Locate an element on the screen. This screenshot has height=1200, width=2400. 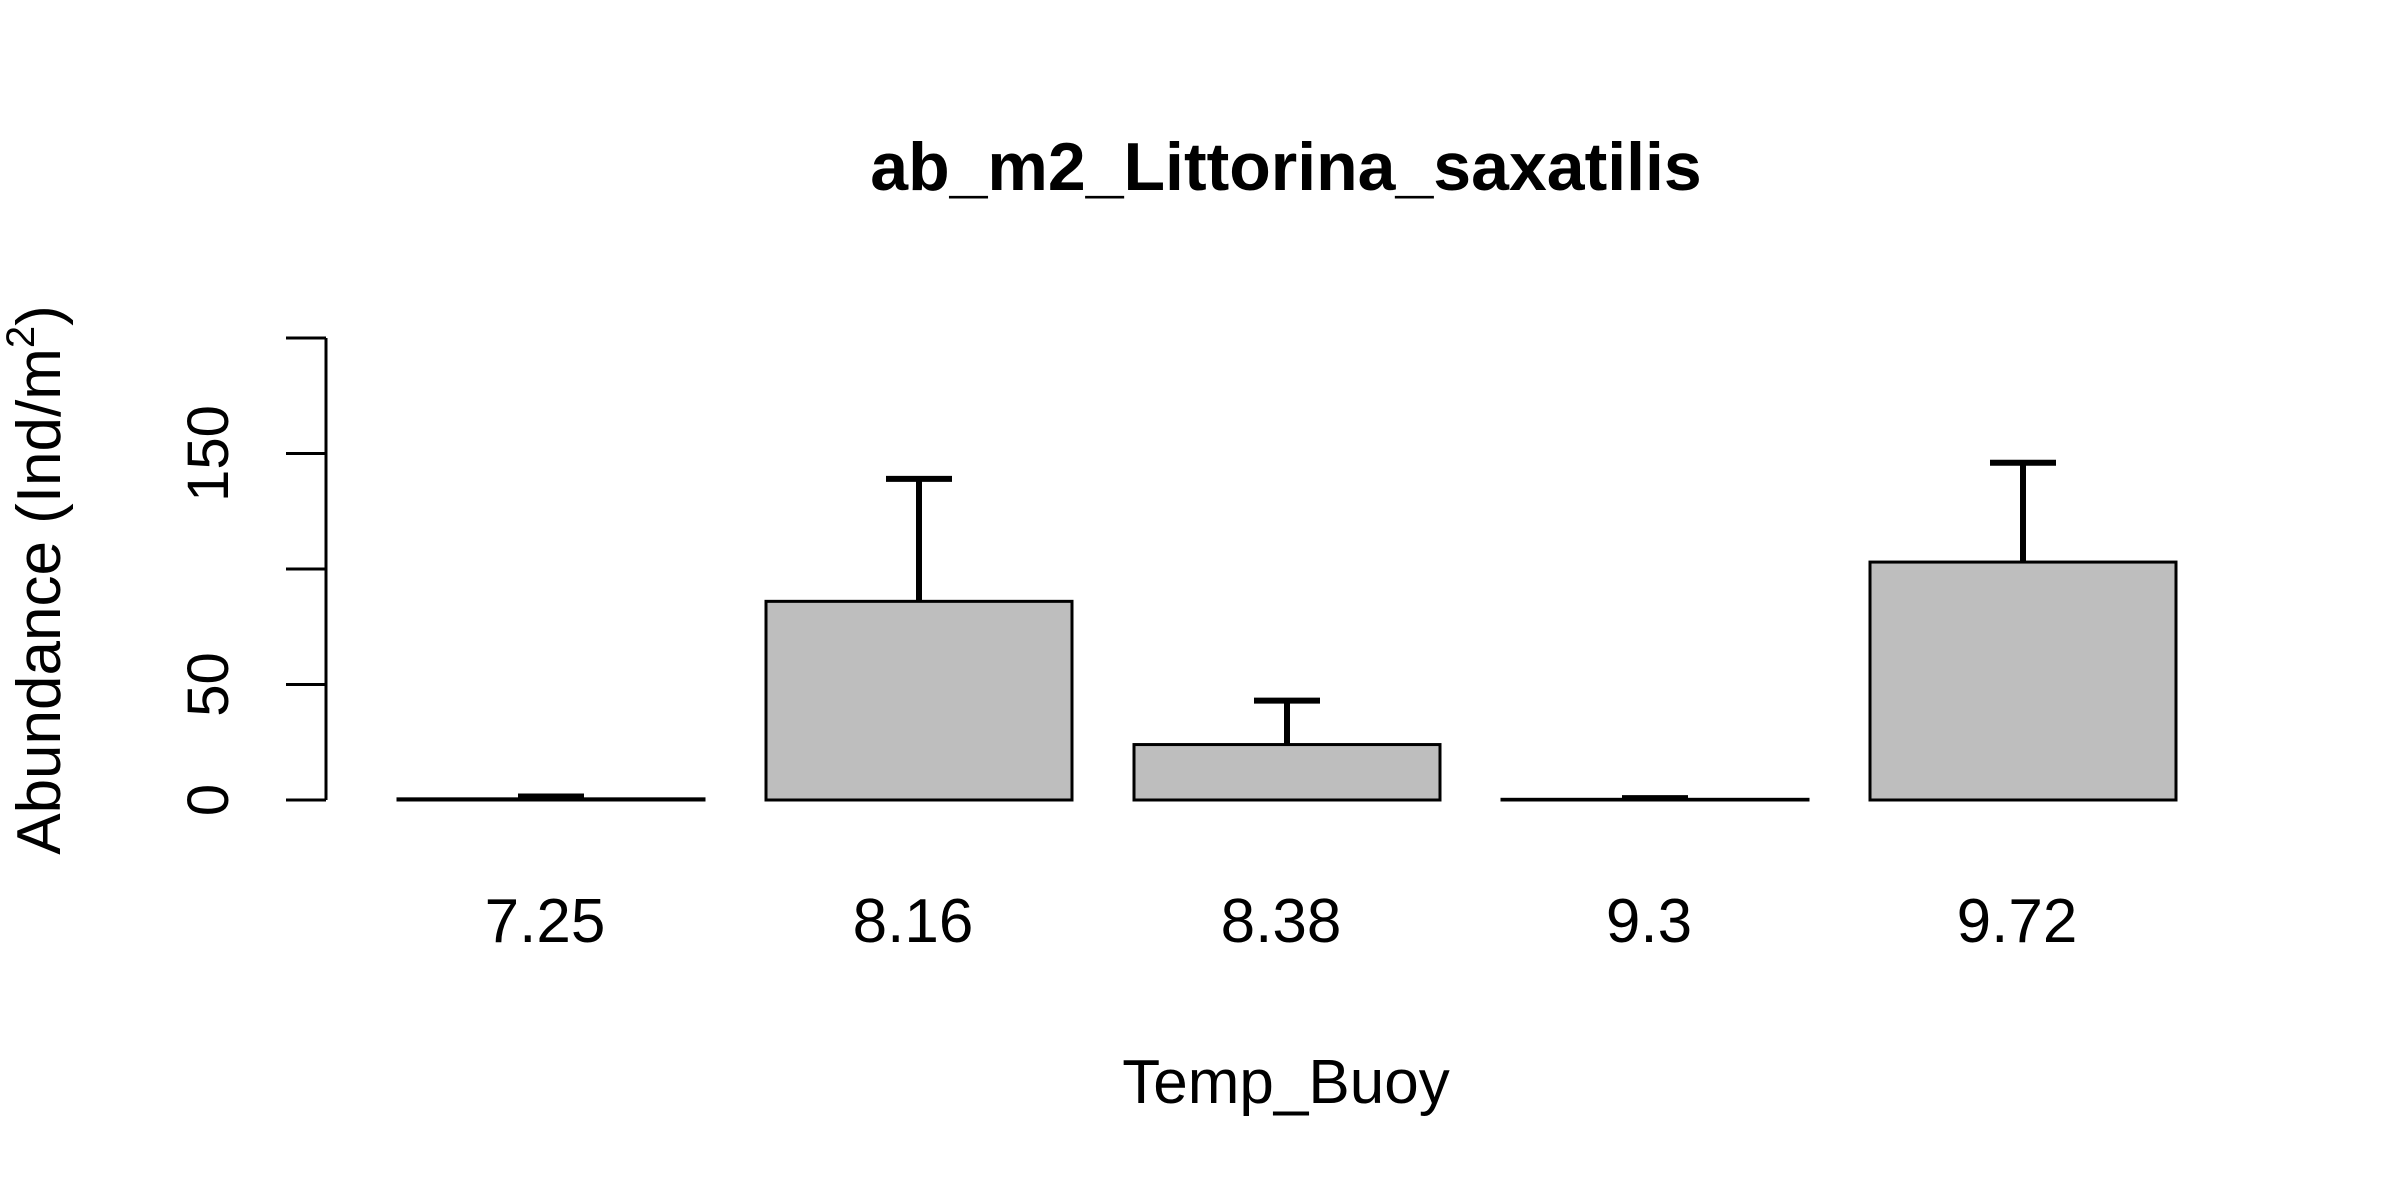
y-axis-label: Abundance (Ind/m2) is located at coordinates (37, 580).